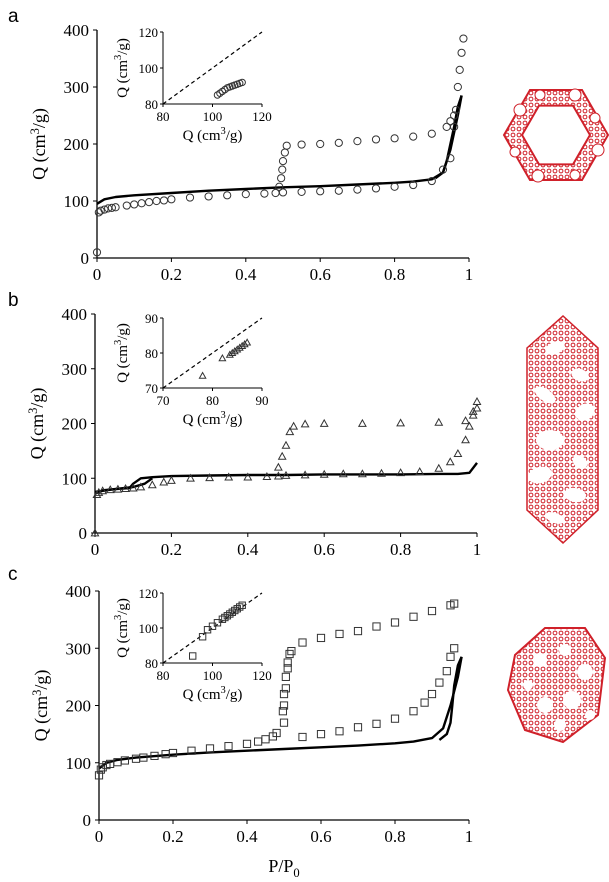 The height and width of the screenshot is (882, 609). I want to click on pore-structure-hexagon-c, so click(556, 685).